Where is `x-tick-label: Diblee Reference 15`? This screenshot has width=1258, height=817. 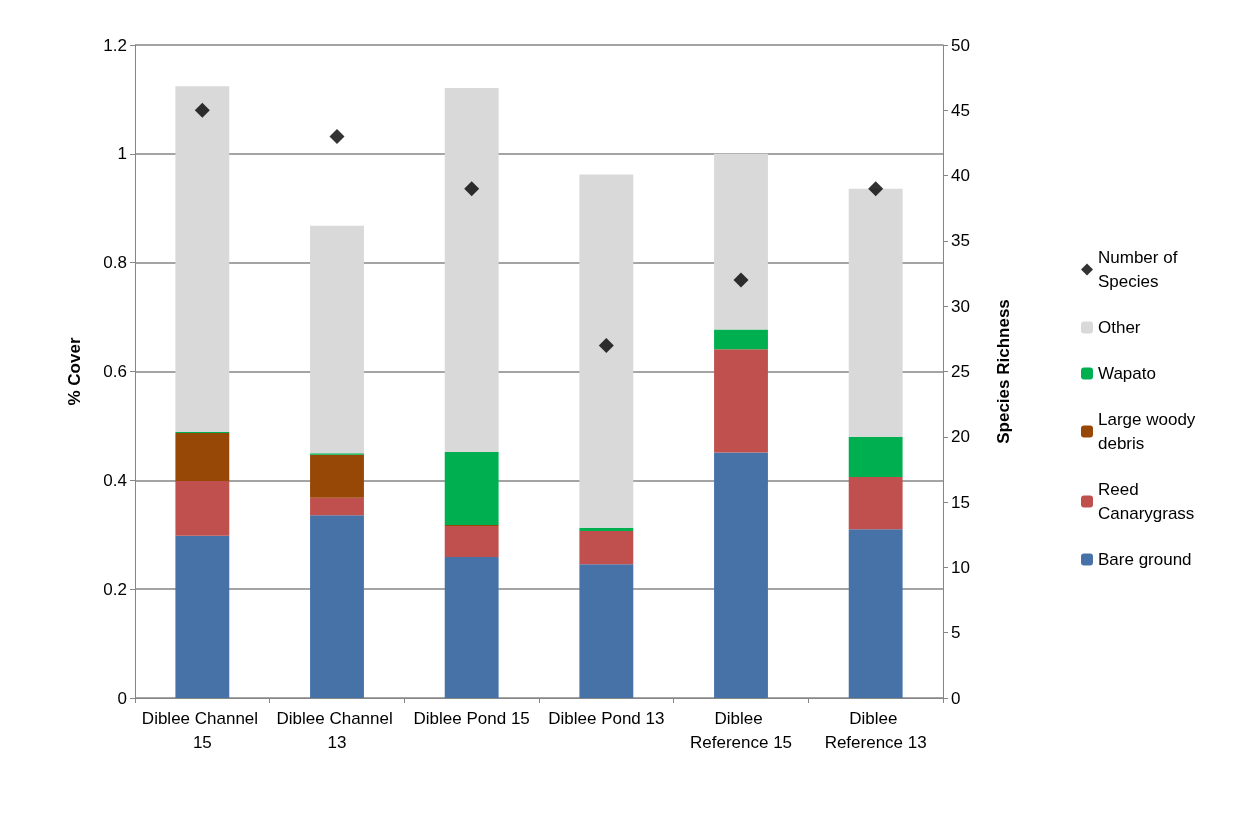
x-tick-label: Diblee Reference 15 is located at coordinates (741, 730).